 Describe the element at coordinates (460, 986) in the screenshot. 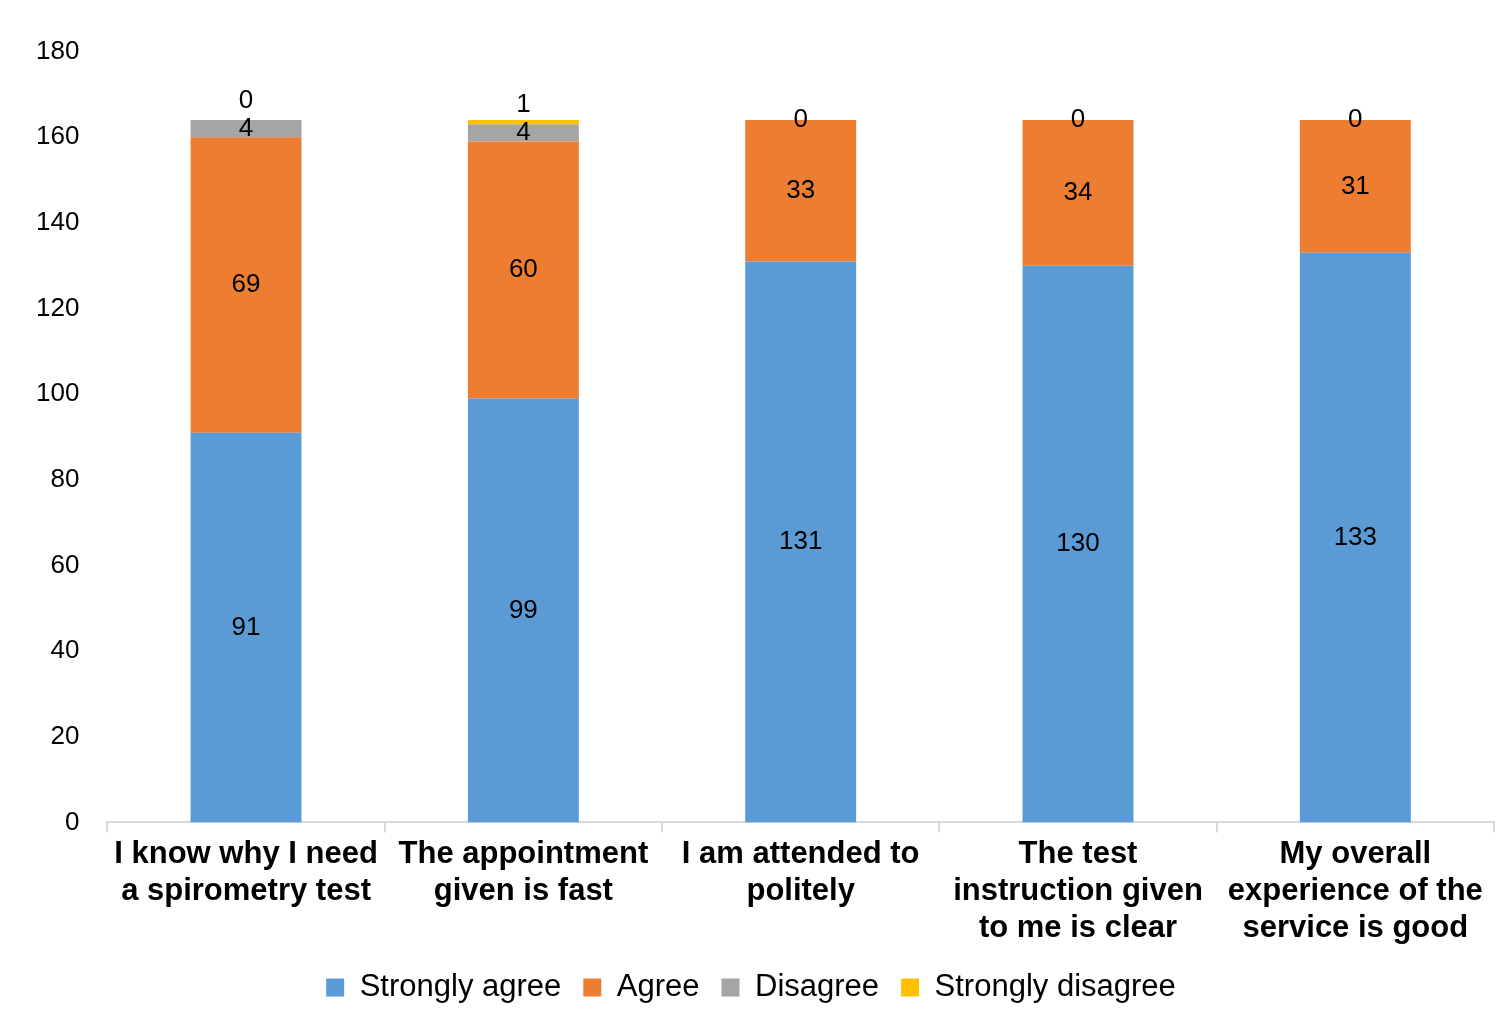

I see `legend-label: Strongly agree` at that location.